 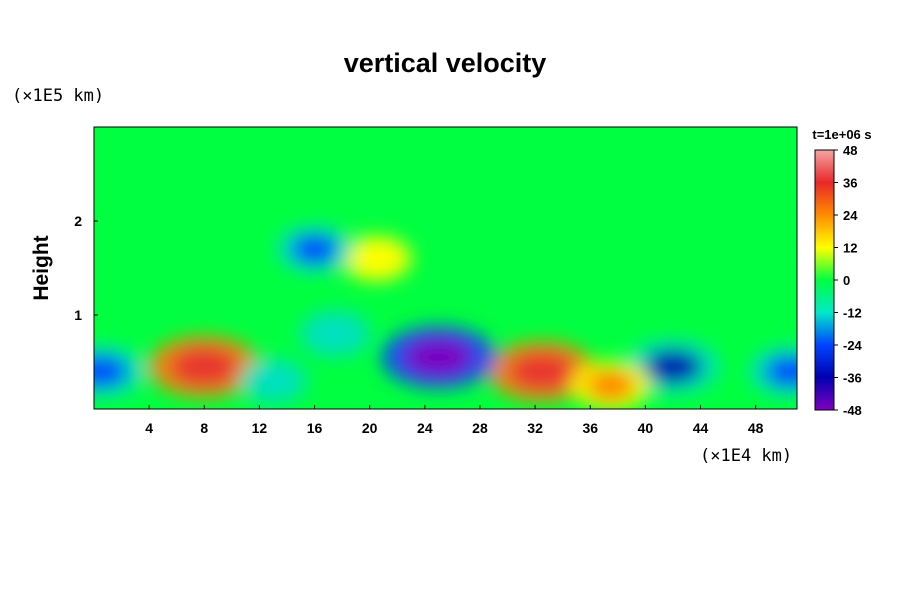 I want to click on x-tick-label: 4, so click(x=149, y=428).